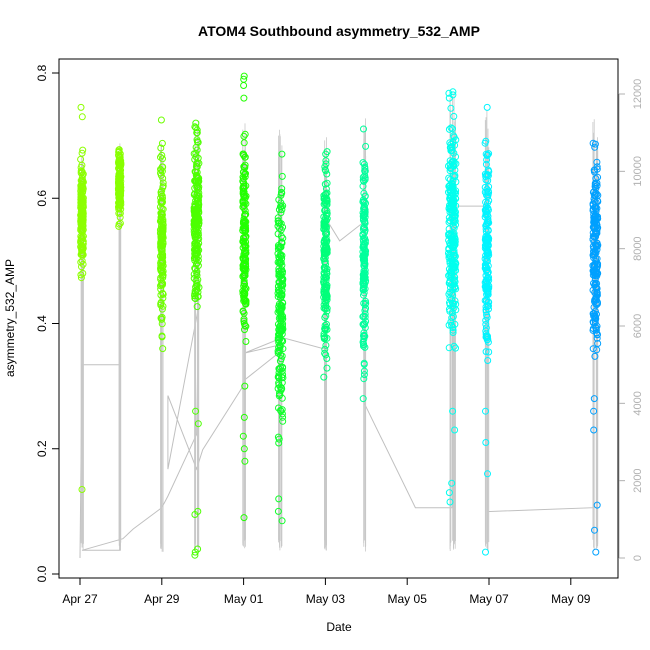  Describe the element at coordinates (571, 599) in the screenshot. I see `x-tick-label: May 09` at that location.